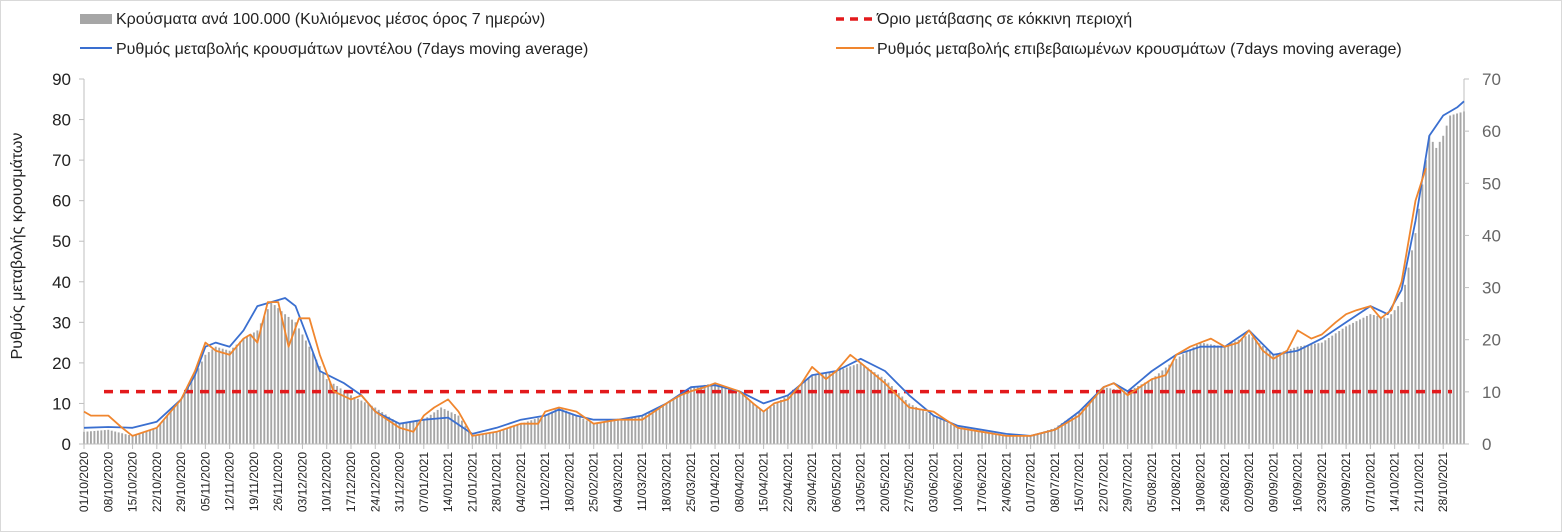 The height and width of the screenshot is (532, 1562). Describe the element at coordinates (1055, 482) in the screenshot. I see `x-tick-label: 08/07/2021` at that location.